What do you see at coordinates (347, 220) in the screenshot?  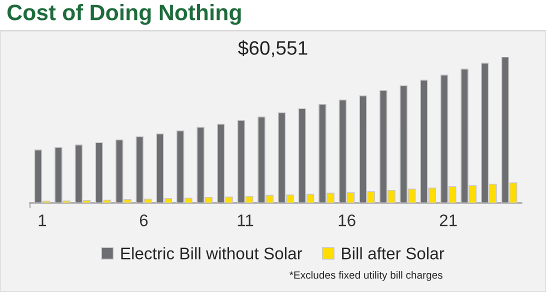 I see `x-tick-label: 16` at bounding box center [347, 220].